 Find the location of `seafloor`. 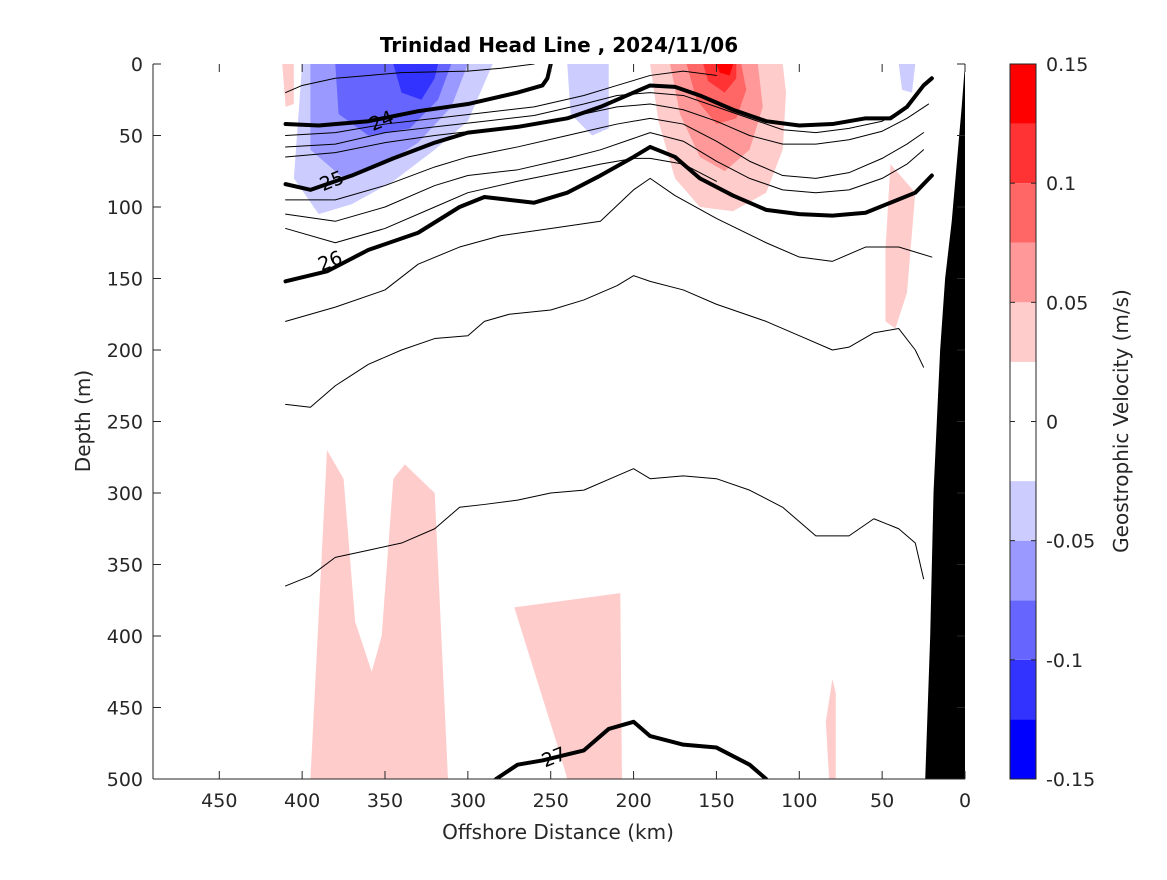

seafloor is located at coordinates (945, 421).